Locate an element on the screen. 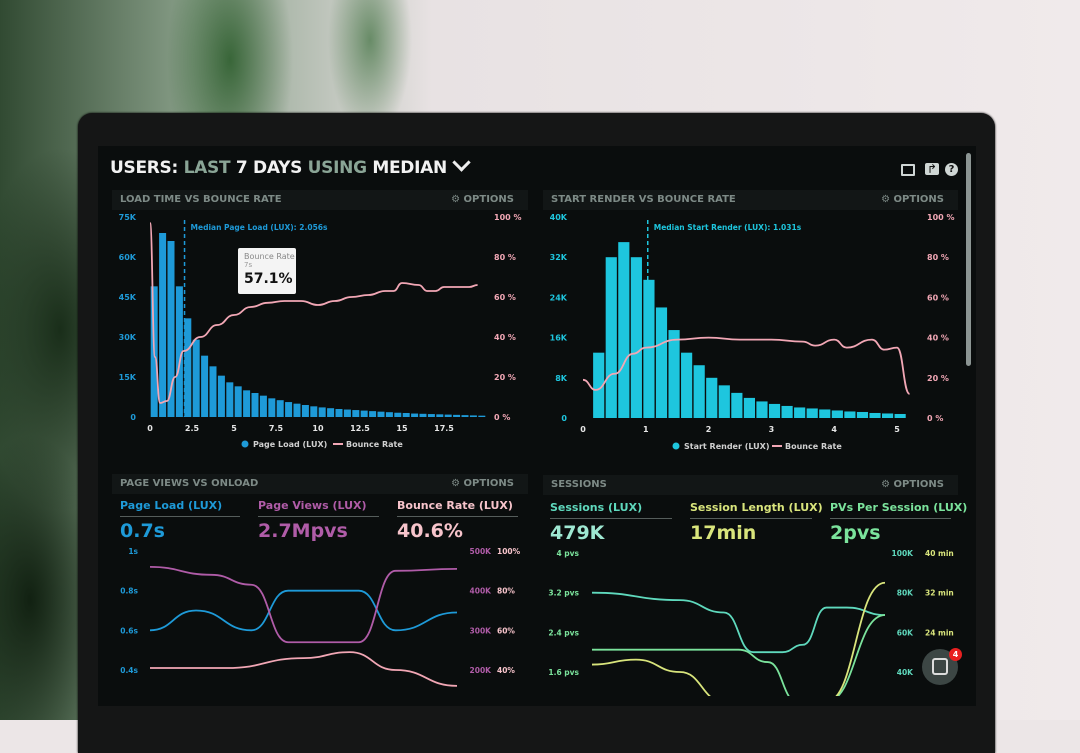 The image size is (1080, 753). y2-tick-label: 300K is located at coordinates (481, 630).